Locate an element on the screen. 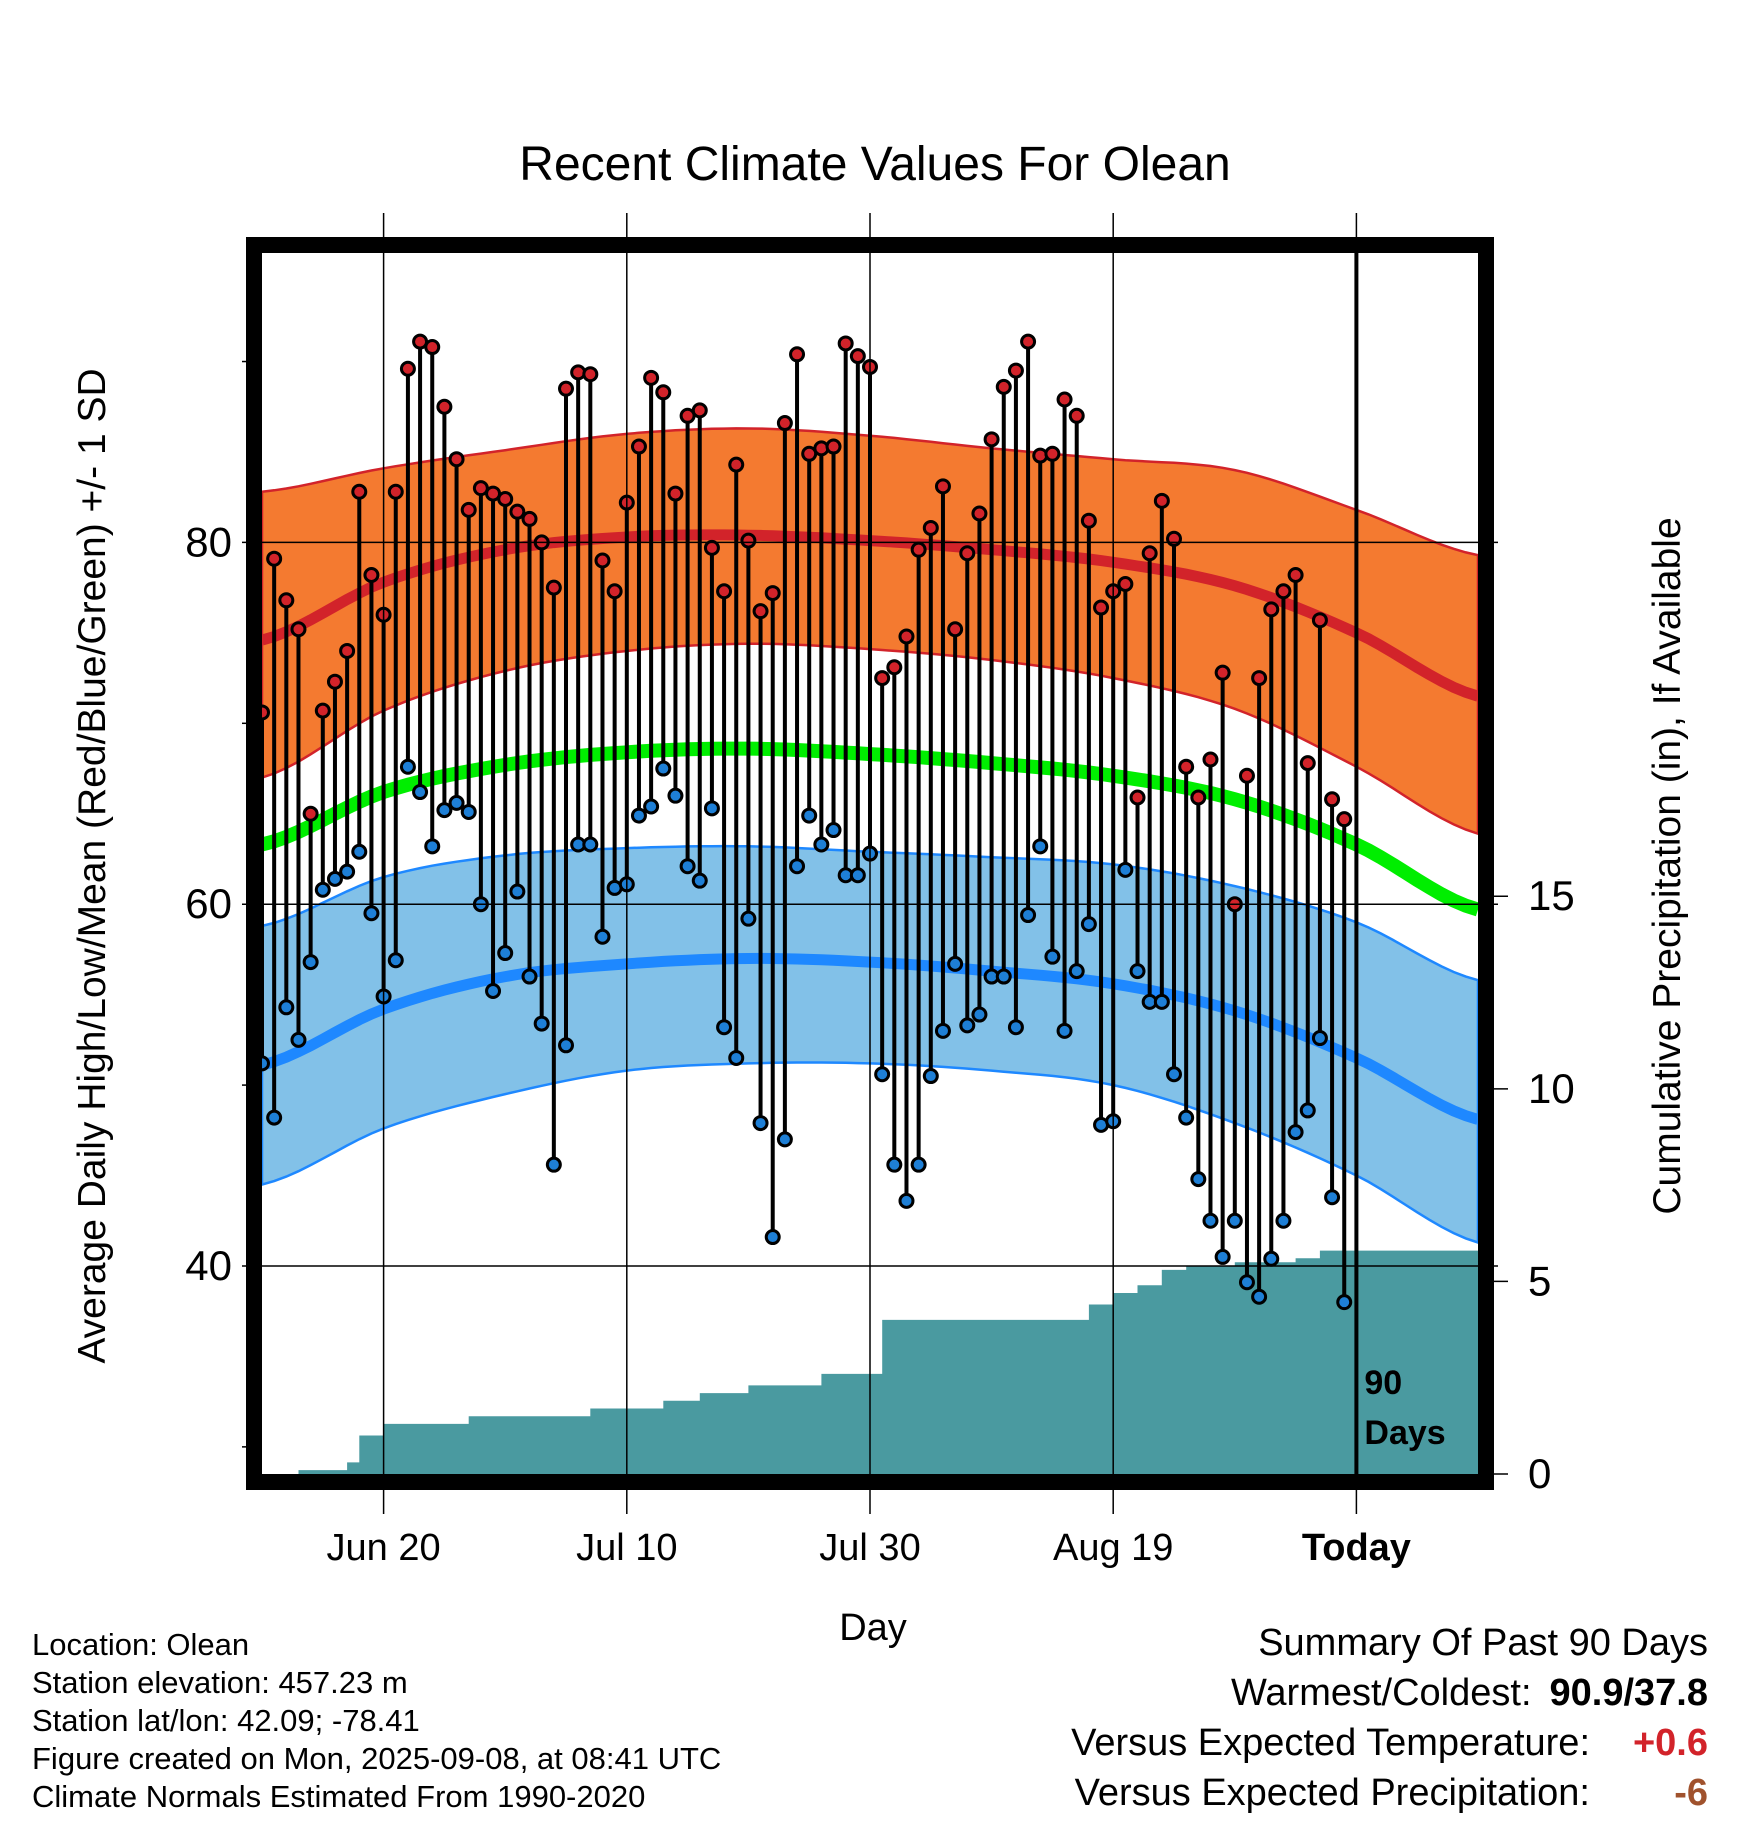 The height and width of the screenshot is (1828, 1748). y2-tick-label: 0 is located at coordinates (1539, 1473).